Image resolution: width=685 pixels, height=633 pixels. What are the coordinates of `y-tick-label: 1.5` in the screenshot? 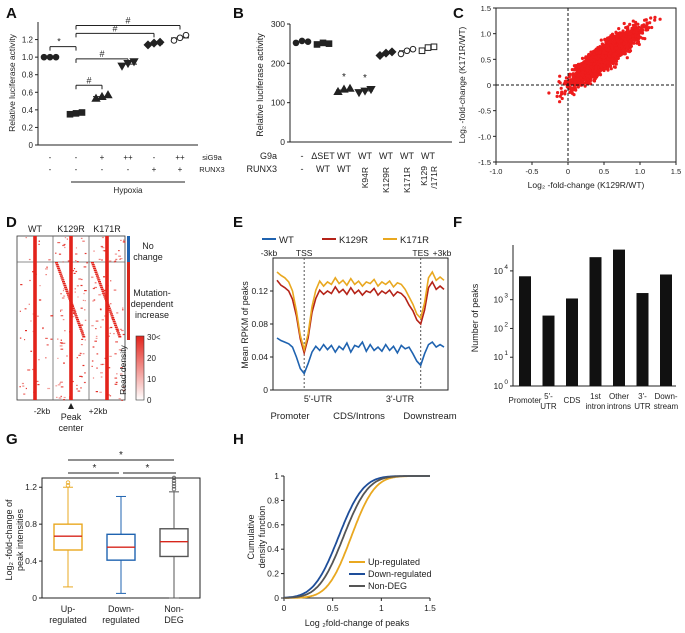 It's located at (486, 8).